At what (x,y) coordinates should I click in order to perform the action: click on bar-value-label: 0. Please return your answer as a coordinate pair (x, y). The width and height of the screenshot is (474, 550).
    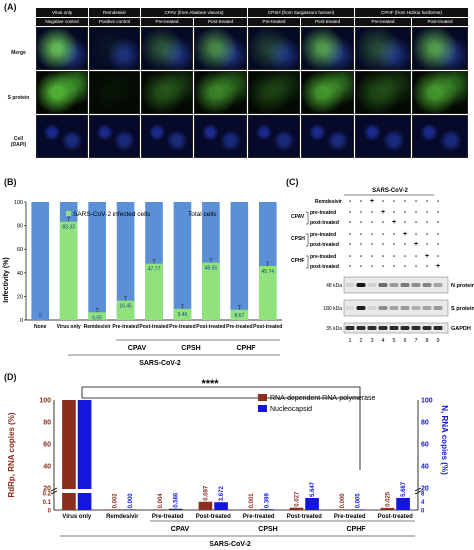
    Looking at the image, I should click on (40, 316).